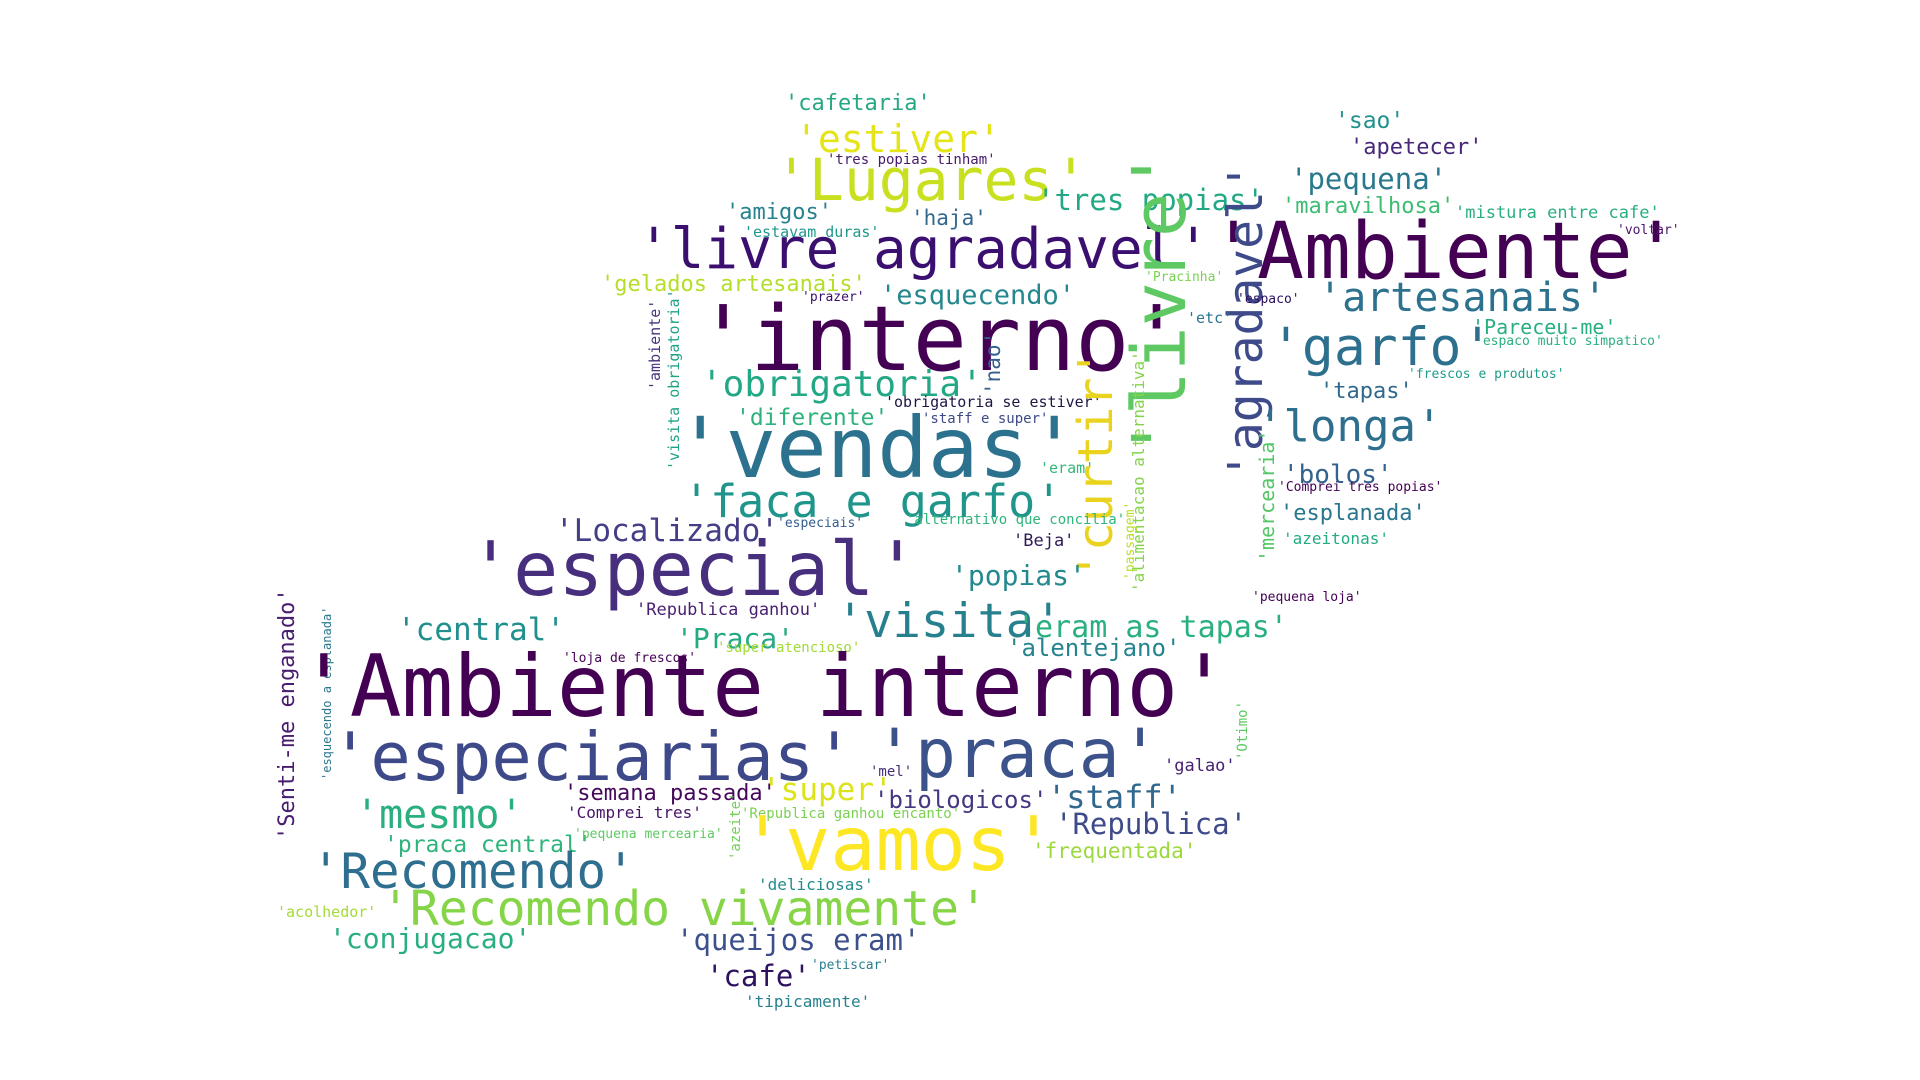 The image size is (1920, 1080). Describe the element at coordinates (1160, 304) in the screenshot. I see `word-livre: 'livre'` at that location.